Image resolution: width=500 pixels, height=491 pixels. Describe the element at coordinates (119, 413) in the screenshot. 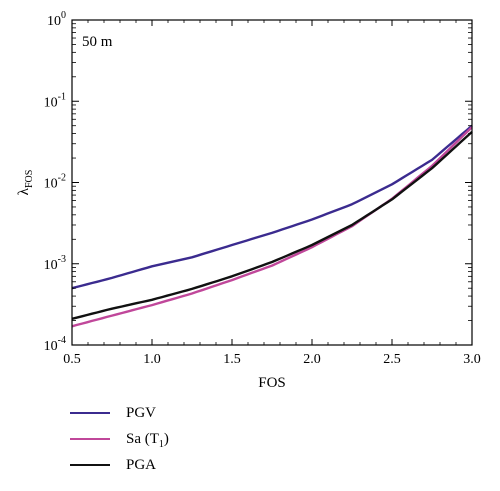

I see `legend-item-pgv: PGV` at that location.